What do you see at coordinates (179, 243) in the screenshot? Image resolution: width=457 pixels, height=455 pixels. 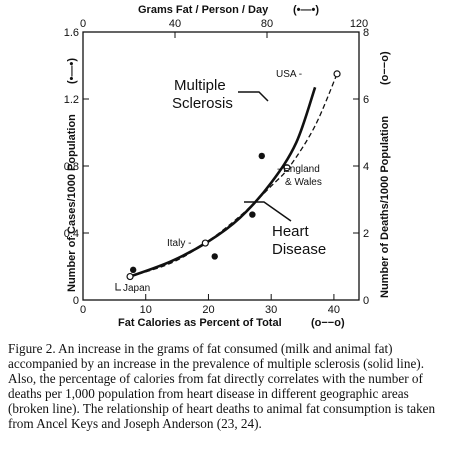 I see `annotation-italy: Italy -` at bounding box center [179, 243].